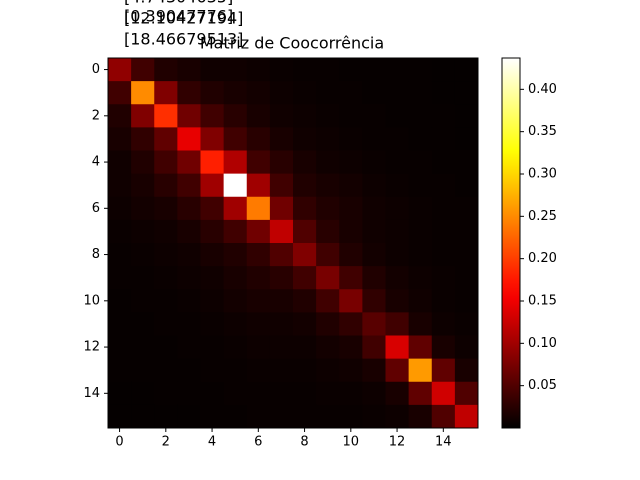 Image resolution: width=640 pixels, height=480 pixels. I want to click on x-tick-label: 12, so click(397, 442).